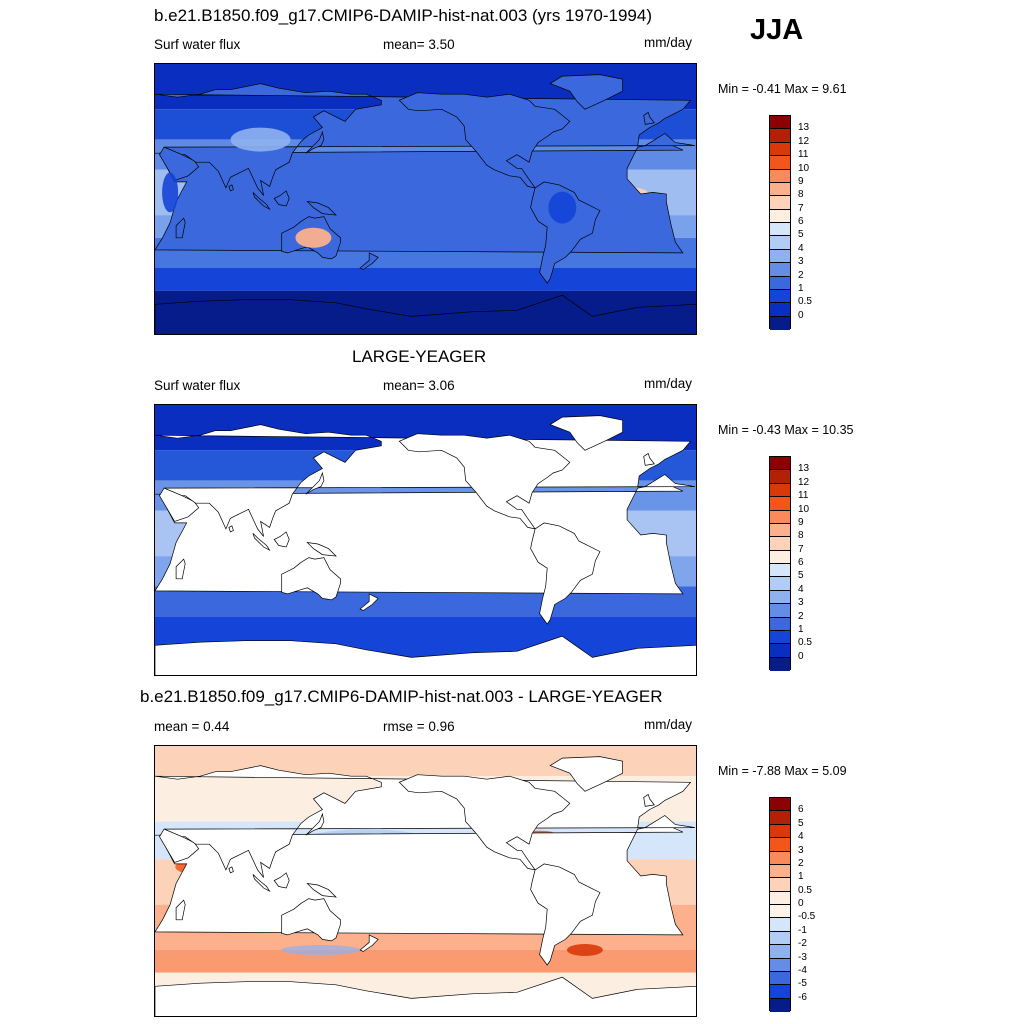 This screenshot has width=1024, height=1024. What do you see at coordinates (425, 199) in the screenshot?
I see `panel-1-map` at bounding box center [425, 199].